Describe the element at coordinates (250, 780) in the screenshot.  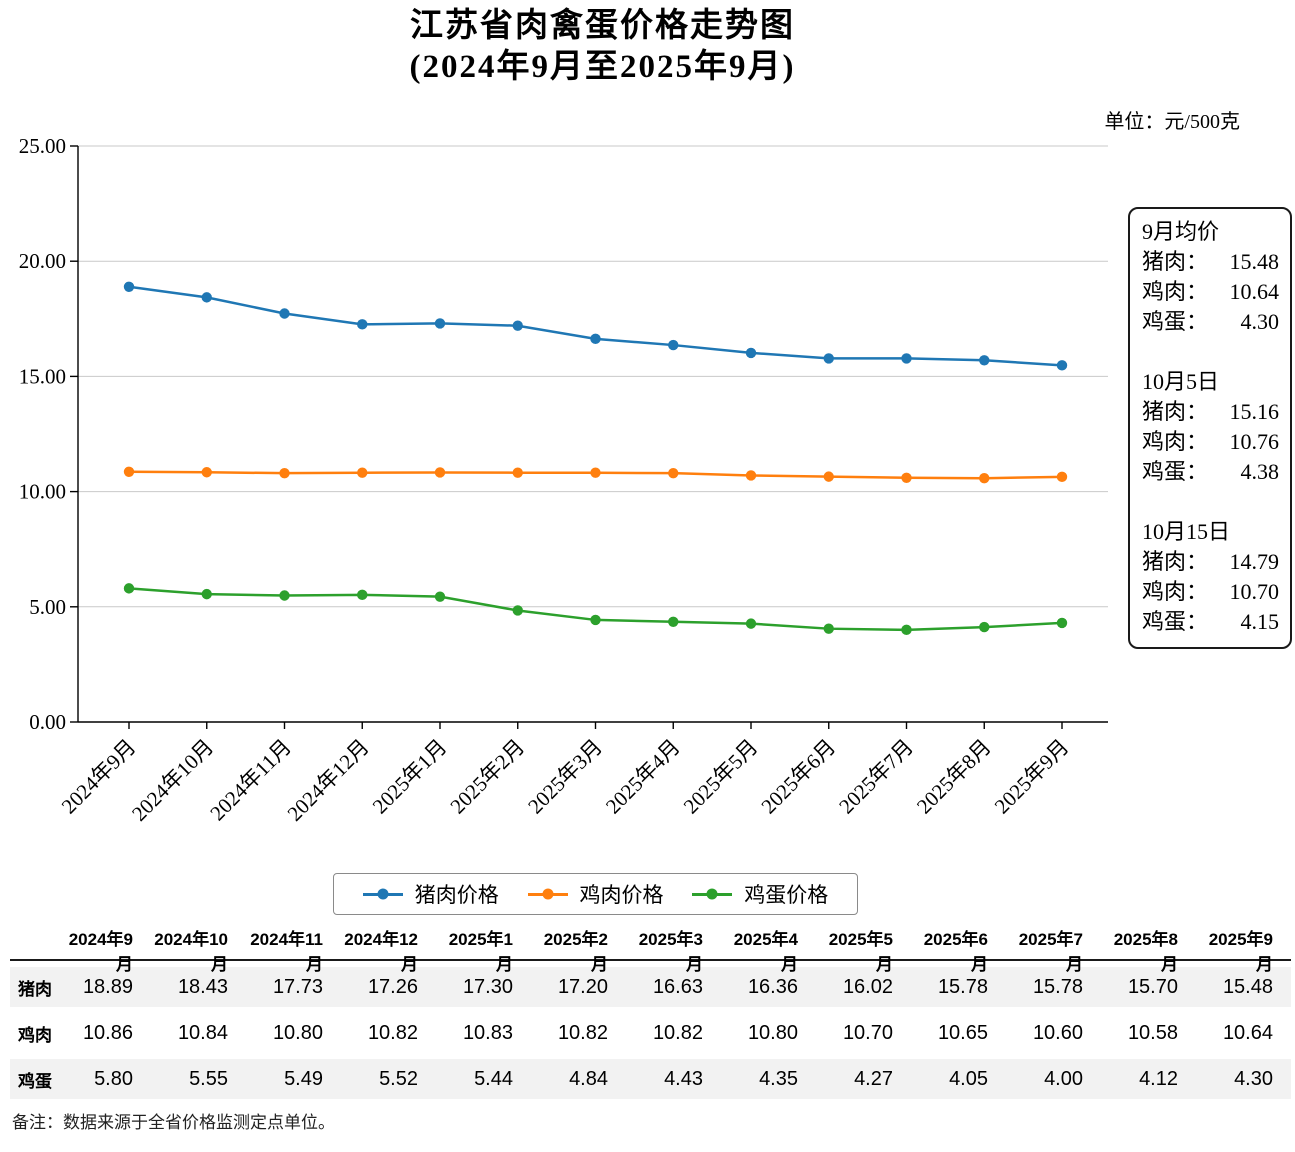
I see `x-tick-label: 2024年11月` at that location.